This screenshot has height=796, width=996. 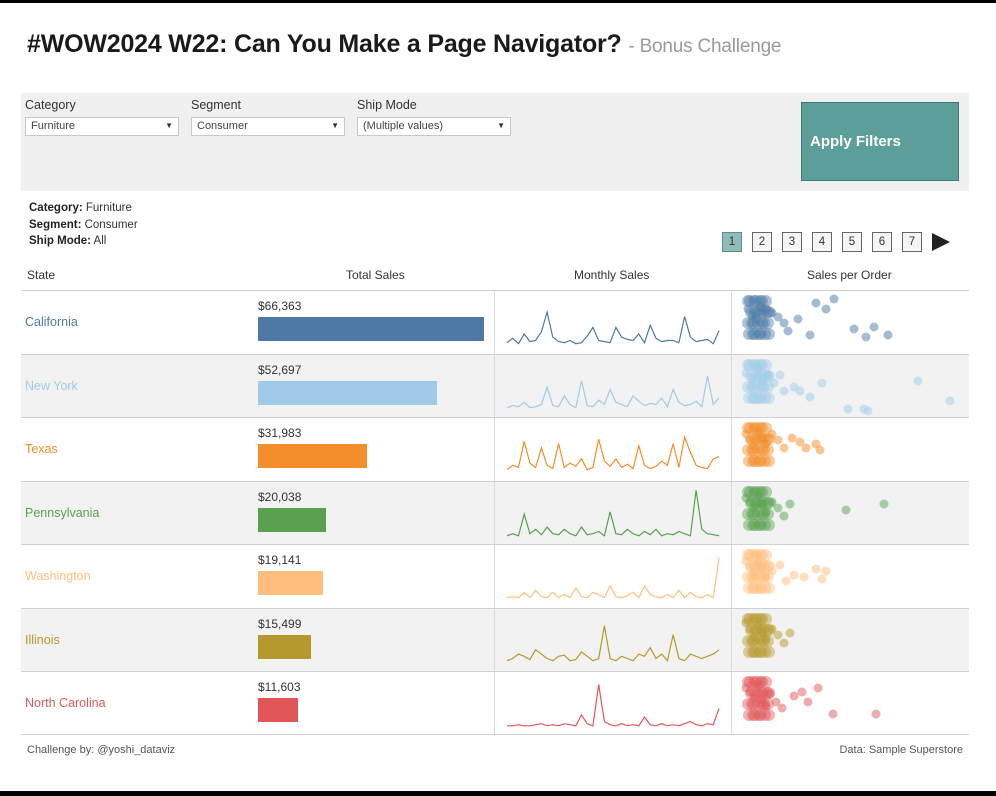 What do you see at coordinates (495, 322) in the screenshot?
I see `table-row: California $66,363` at bounding box center [495, 322].